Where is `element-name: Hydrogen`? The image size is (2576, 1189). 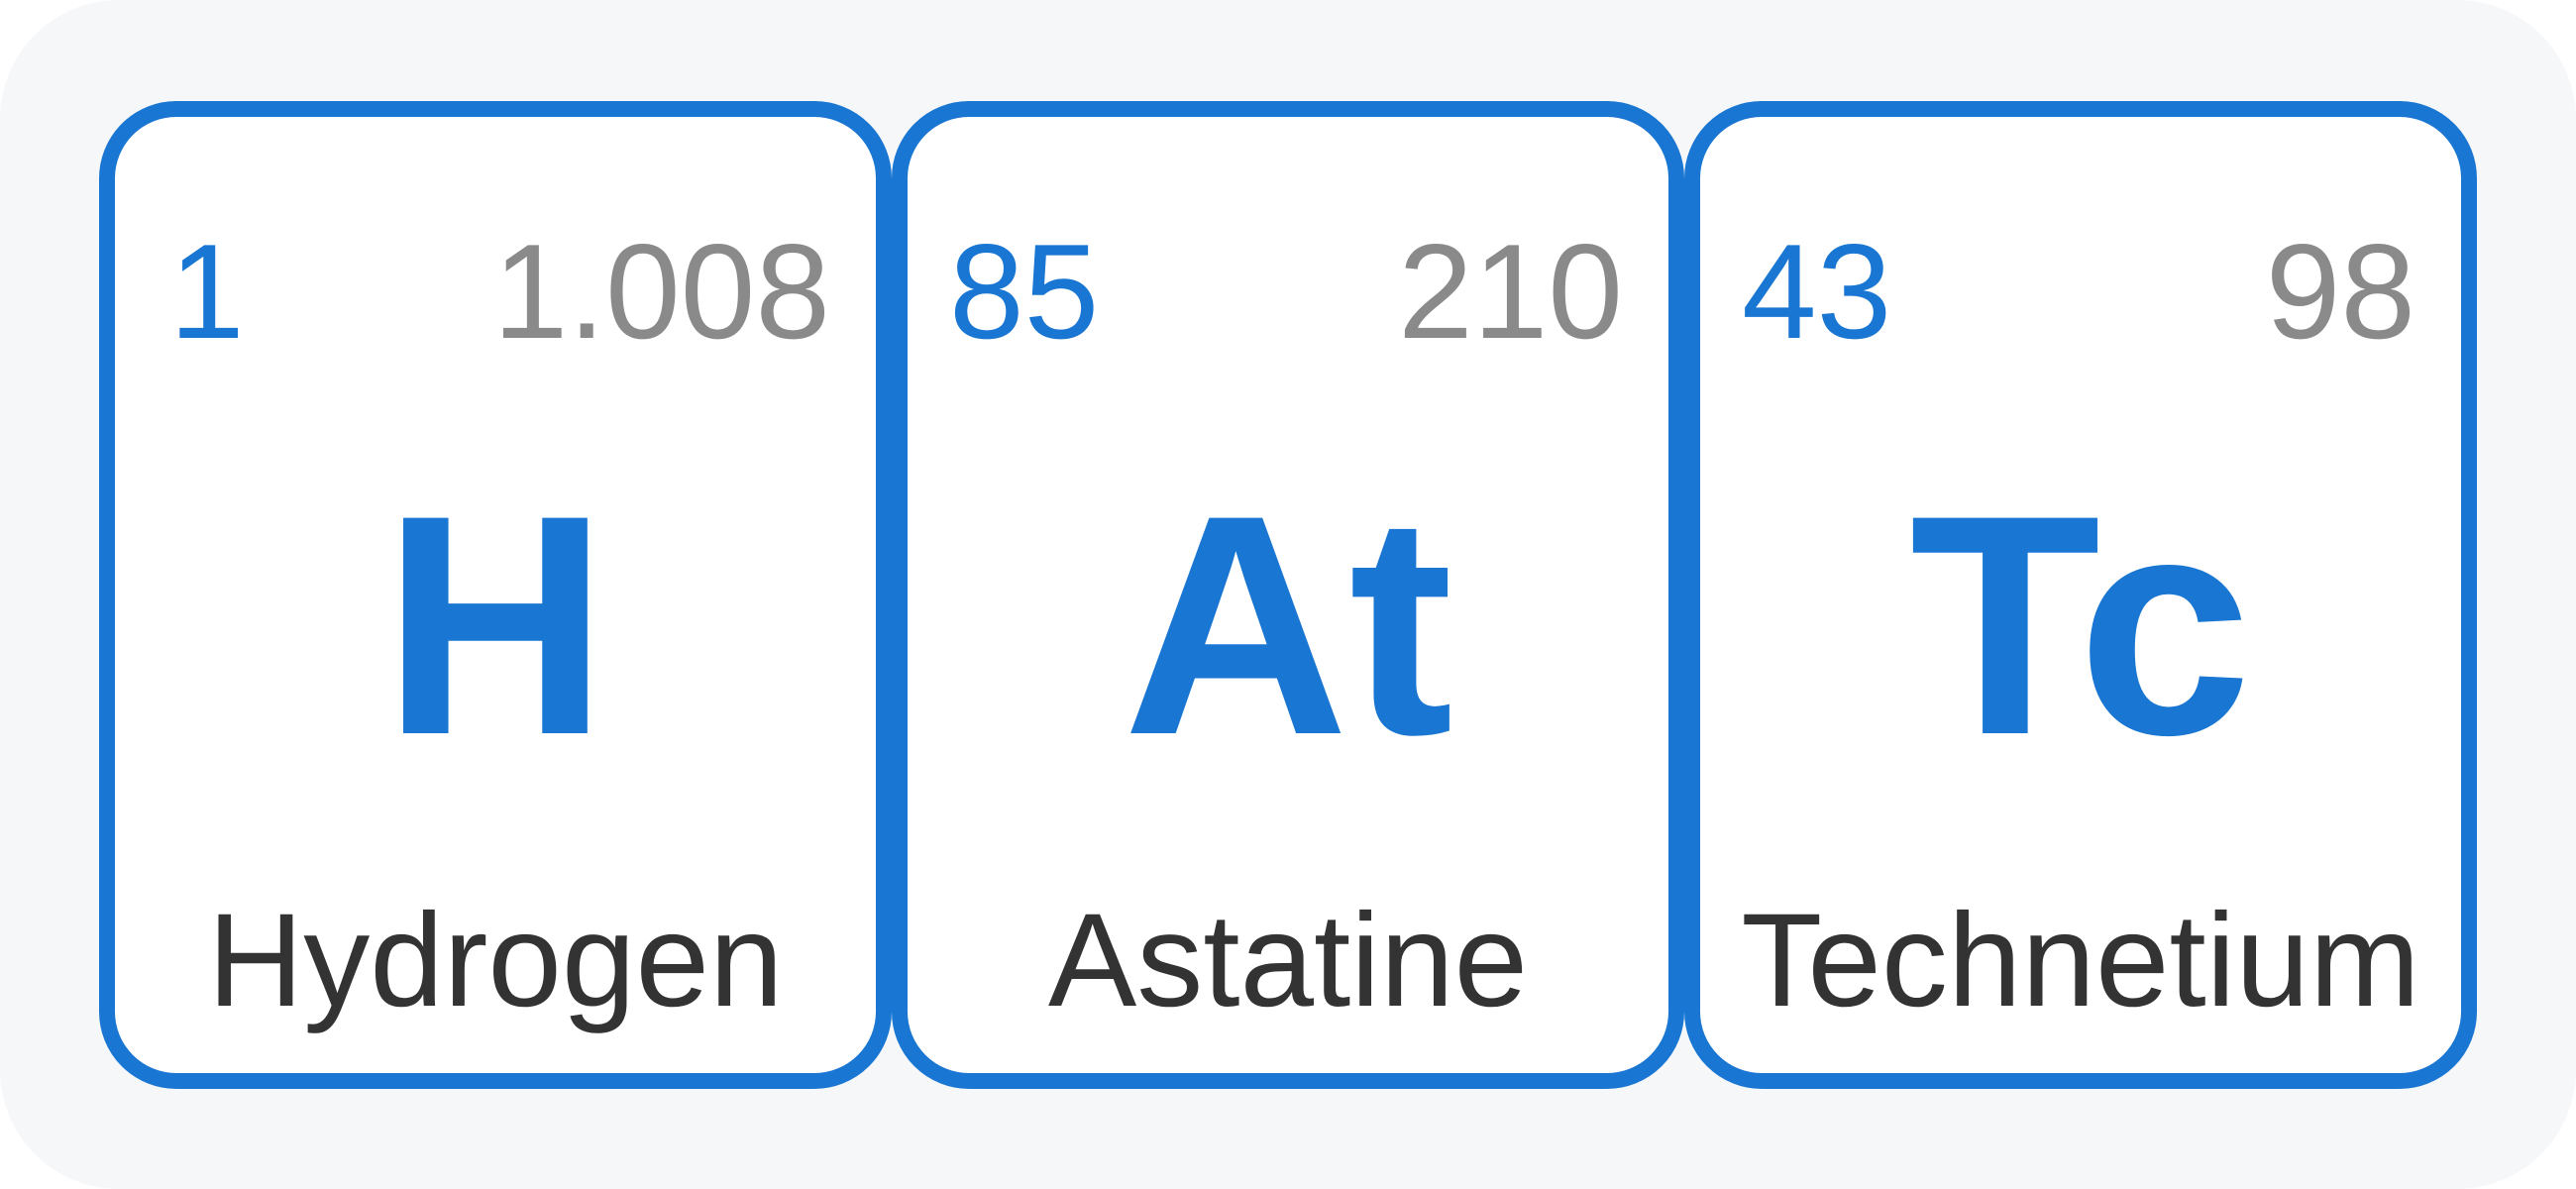 element-name: Hydrogen is located at coordinates (495, 961).